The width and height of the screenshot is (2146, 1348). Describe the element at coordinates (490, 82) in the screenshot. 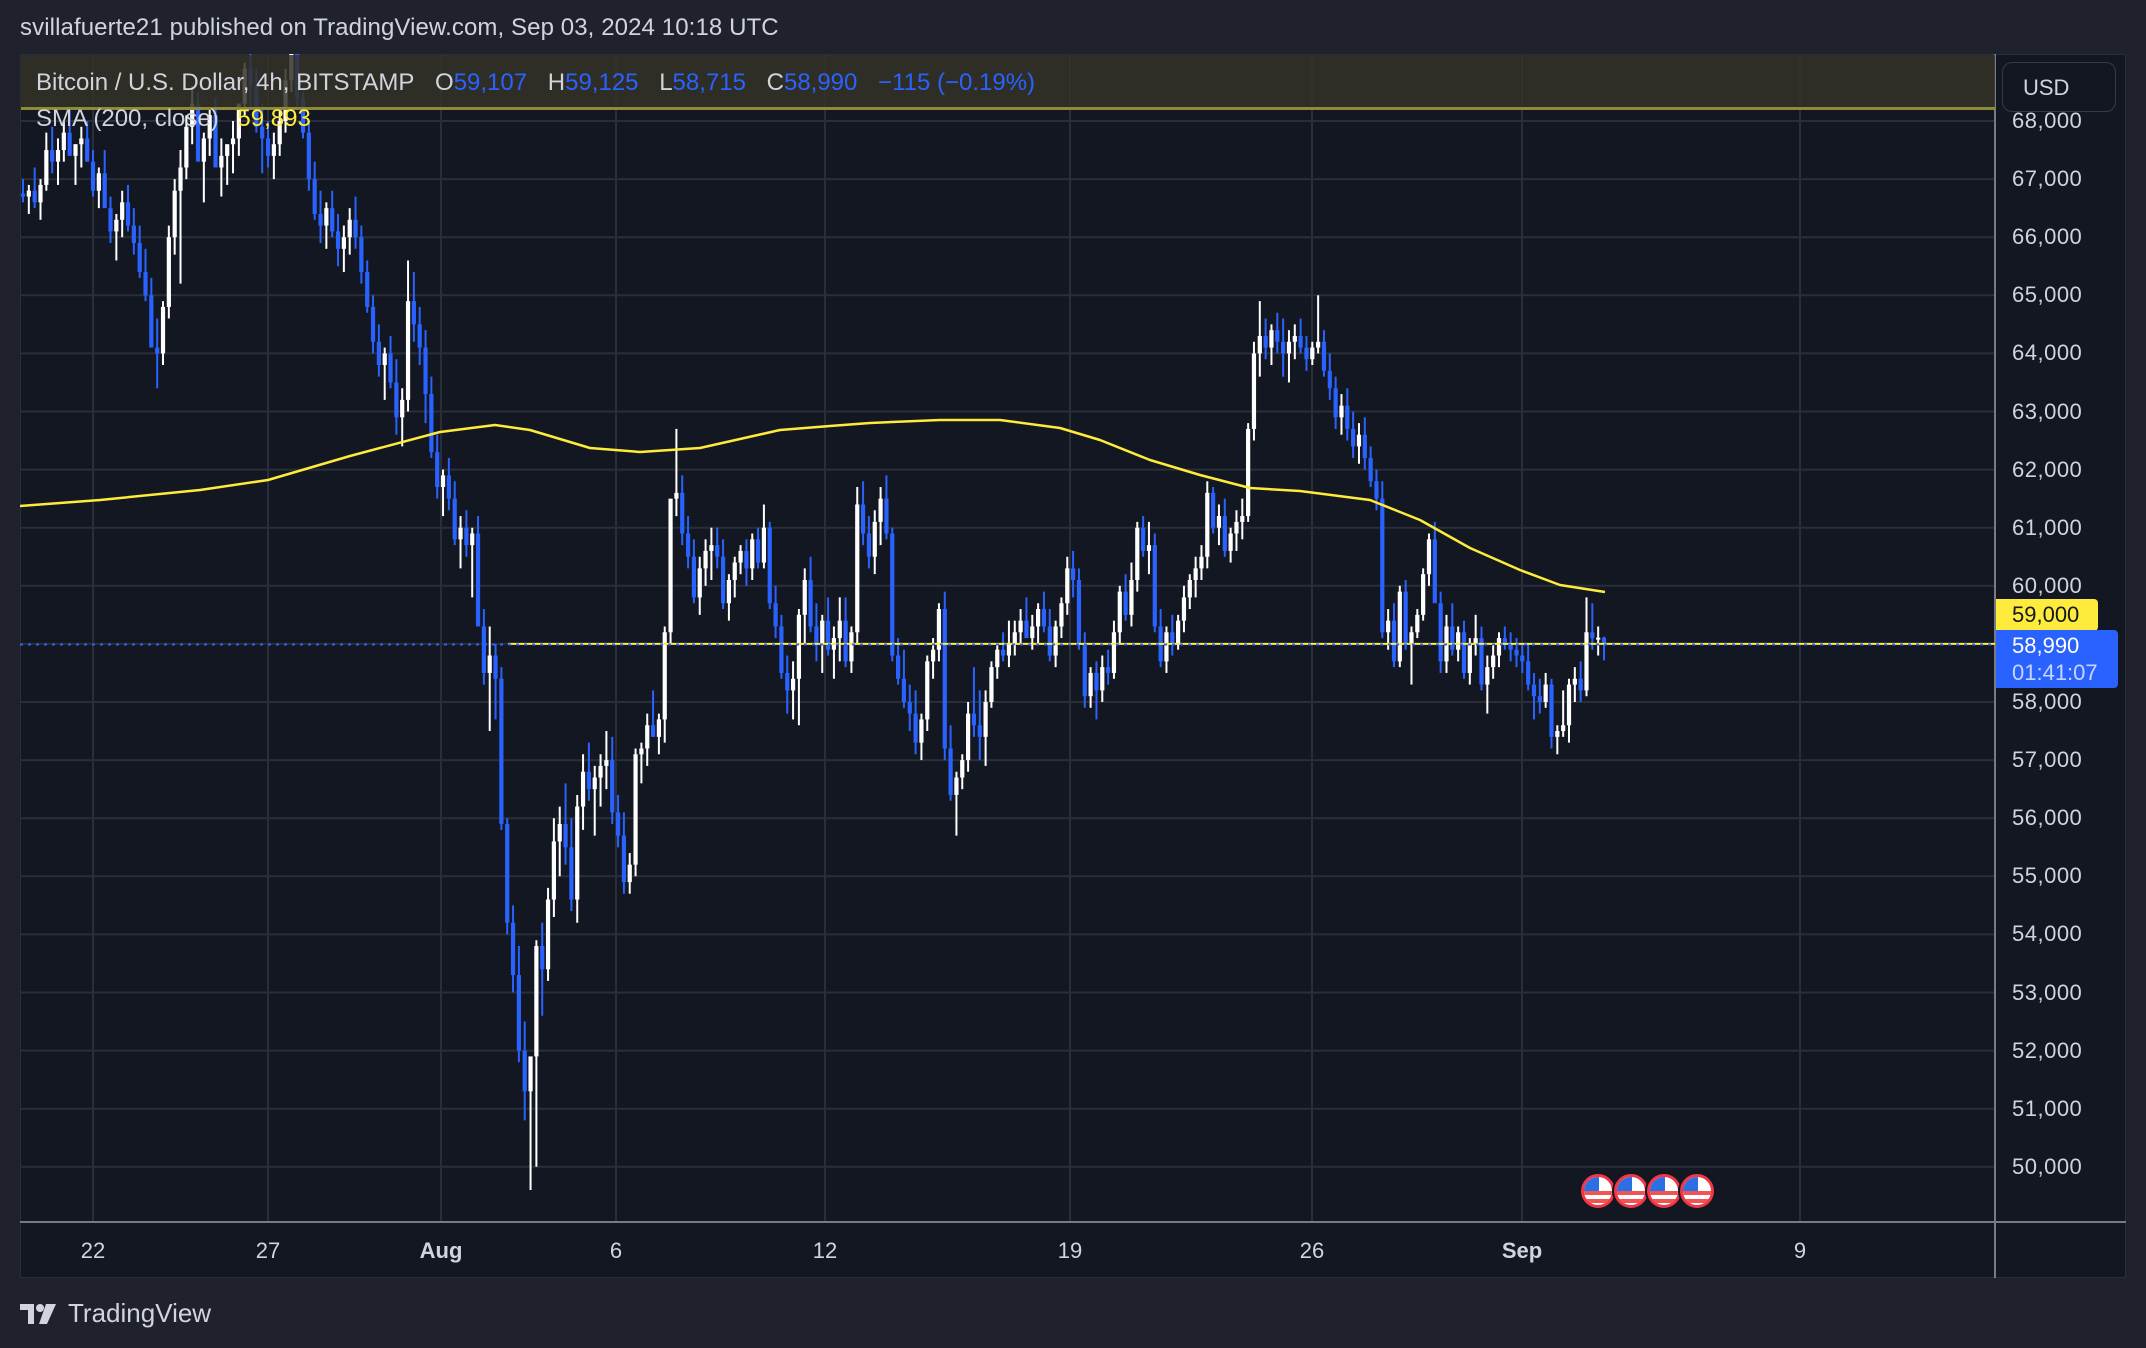

I see `open-value: 59,107` at that location.